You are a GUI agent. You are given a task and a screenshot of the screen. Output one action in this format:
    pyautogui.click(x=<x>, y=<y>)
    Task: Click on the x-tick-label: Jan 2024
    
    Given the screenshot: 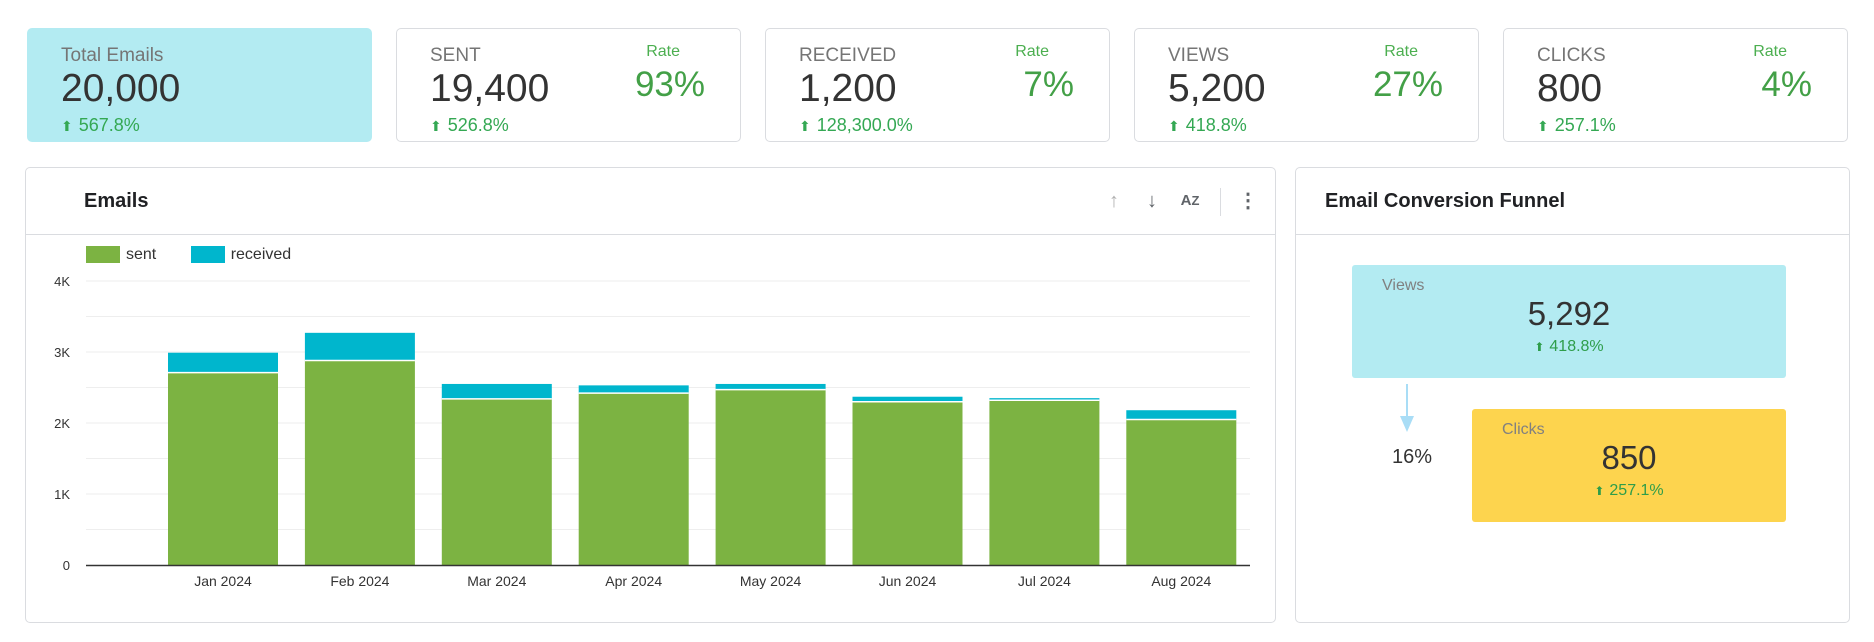 What is the action you would take?
    pyautogui.click(x=223, y=581)
    